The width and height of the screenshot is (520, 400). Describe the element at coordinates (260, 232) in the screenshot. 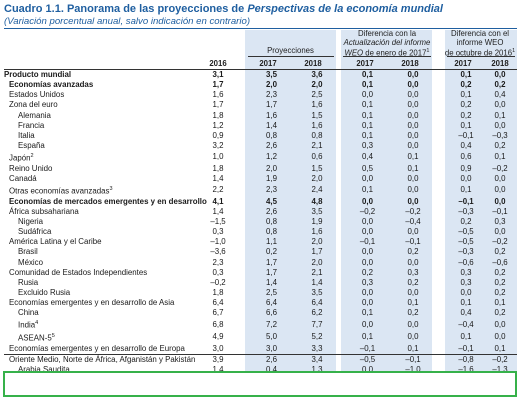

I see `table-row: Sudáfrica 0,3 0,8 1,6 0,0 0,0 –0,5 0,0` at that location.